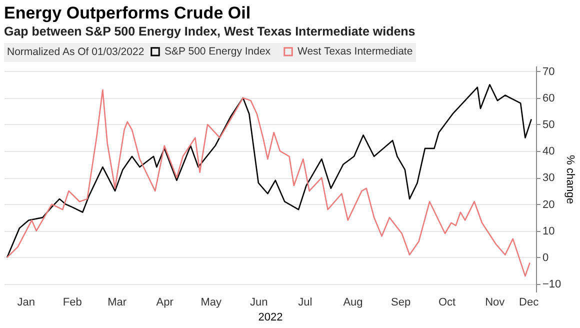  I want to click on y-tick-label: −10, so click(552, 284).